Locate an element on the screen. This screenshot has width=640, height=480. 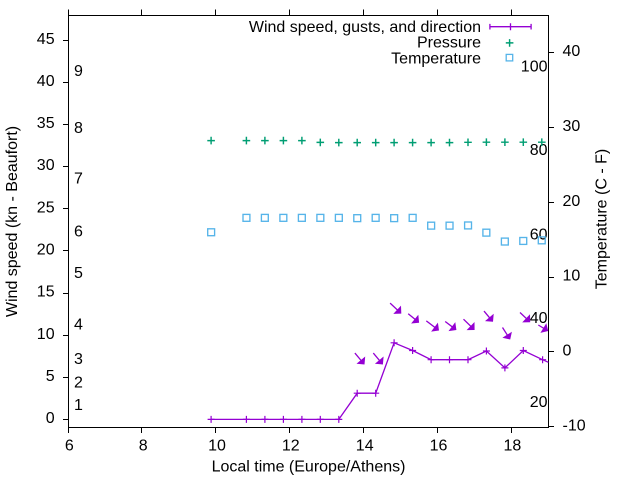
svg-text: 2 is located at coordinates (78, 383).